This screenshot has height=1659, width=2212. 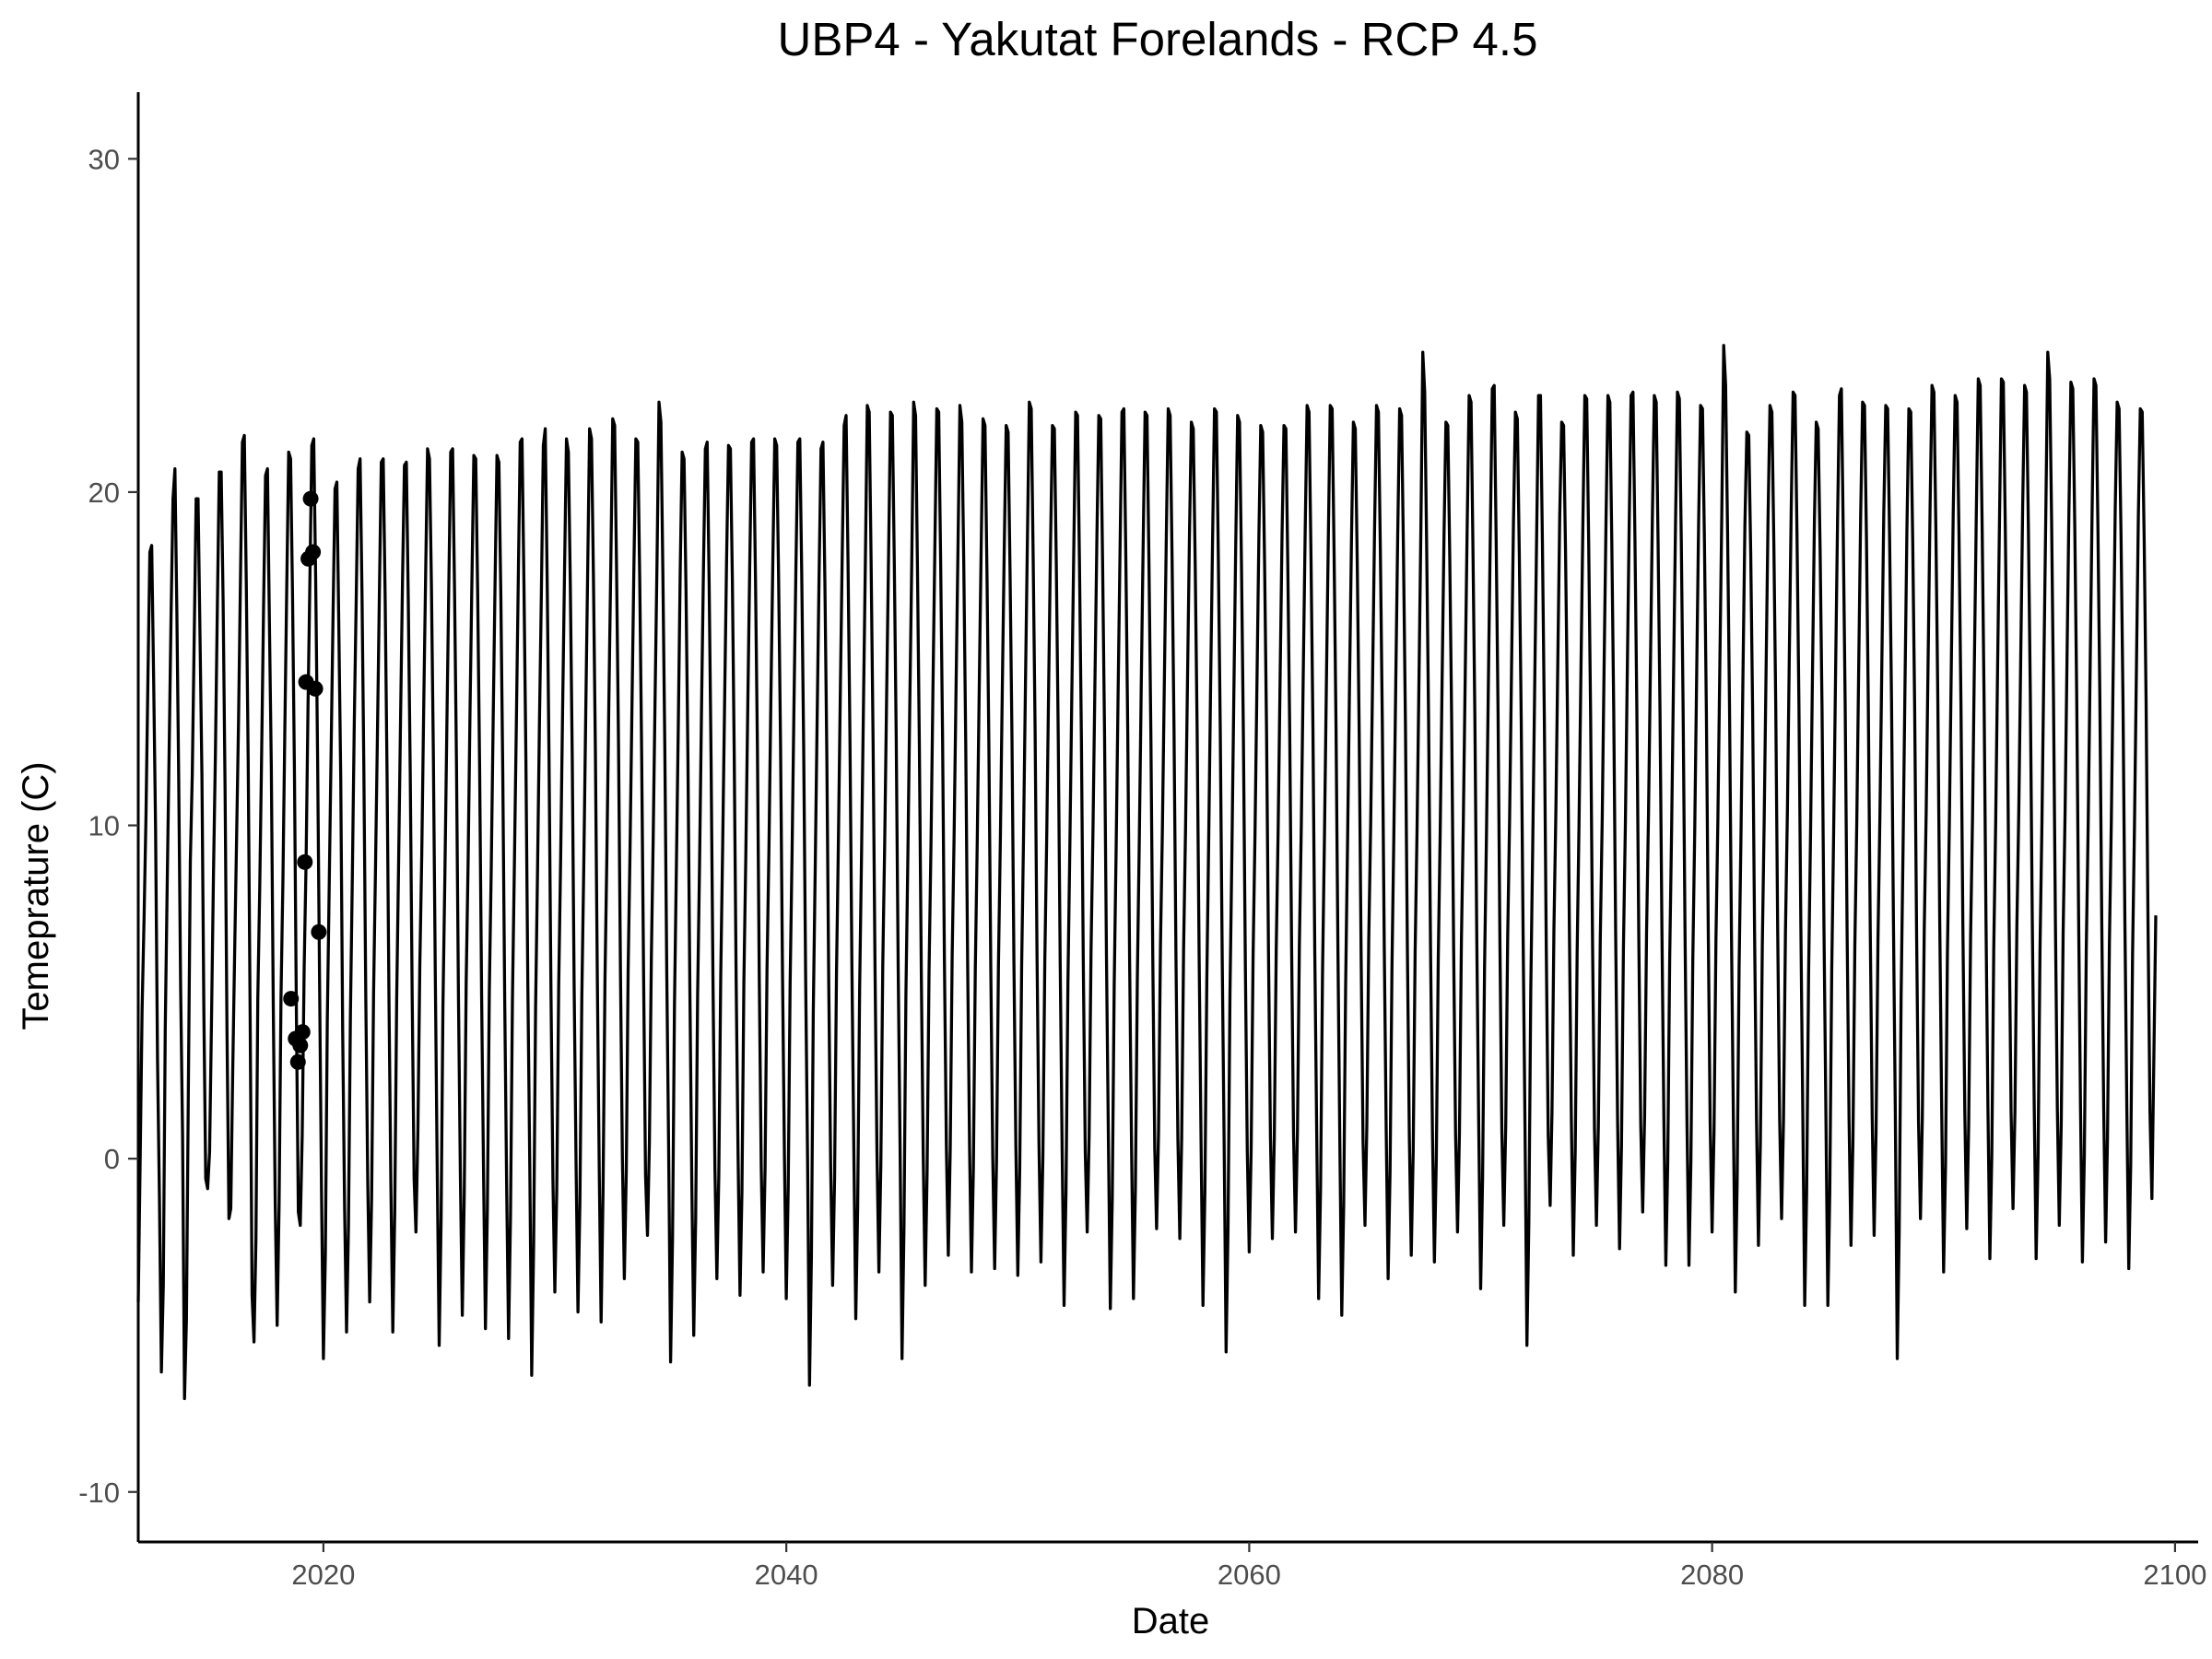 I want to click on y-axis: -10 0 10 20 30, so click(x=109, y=817).